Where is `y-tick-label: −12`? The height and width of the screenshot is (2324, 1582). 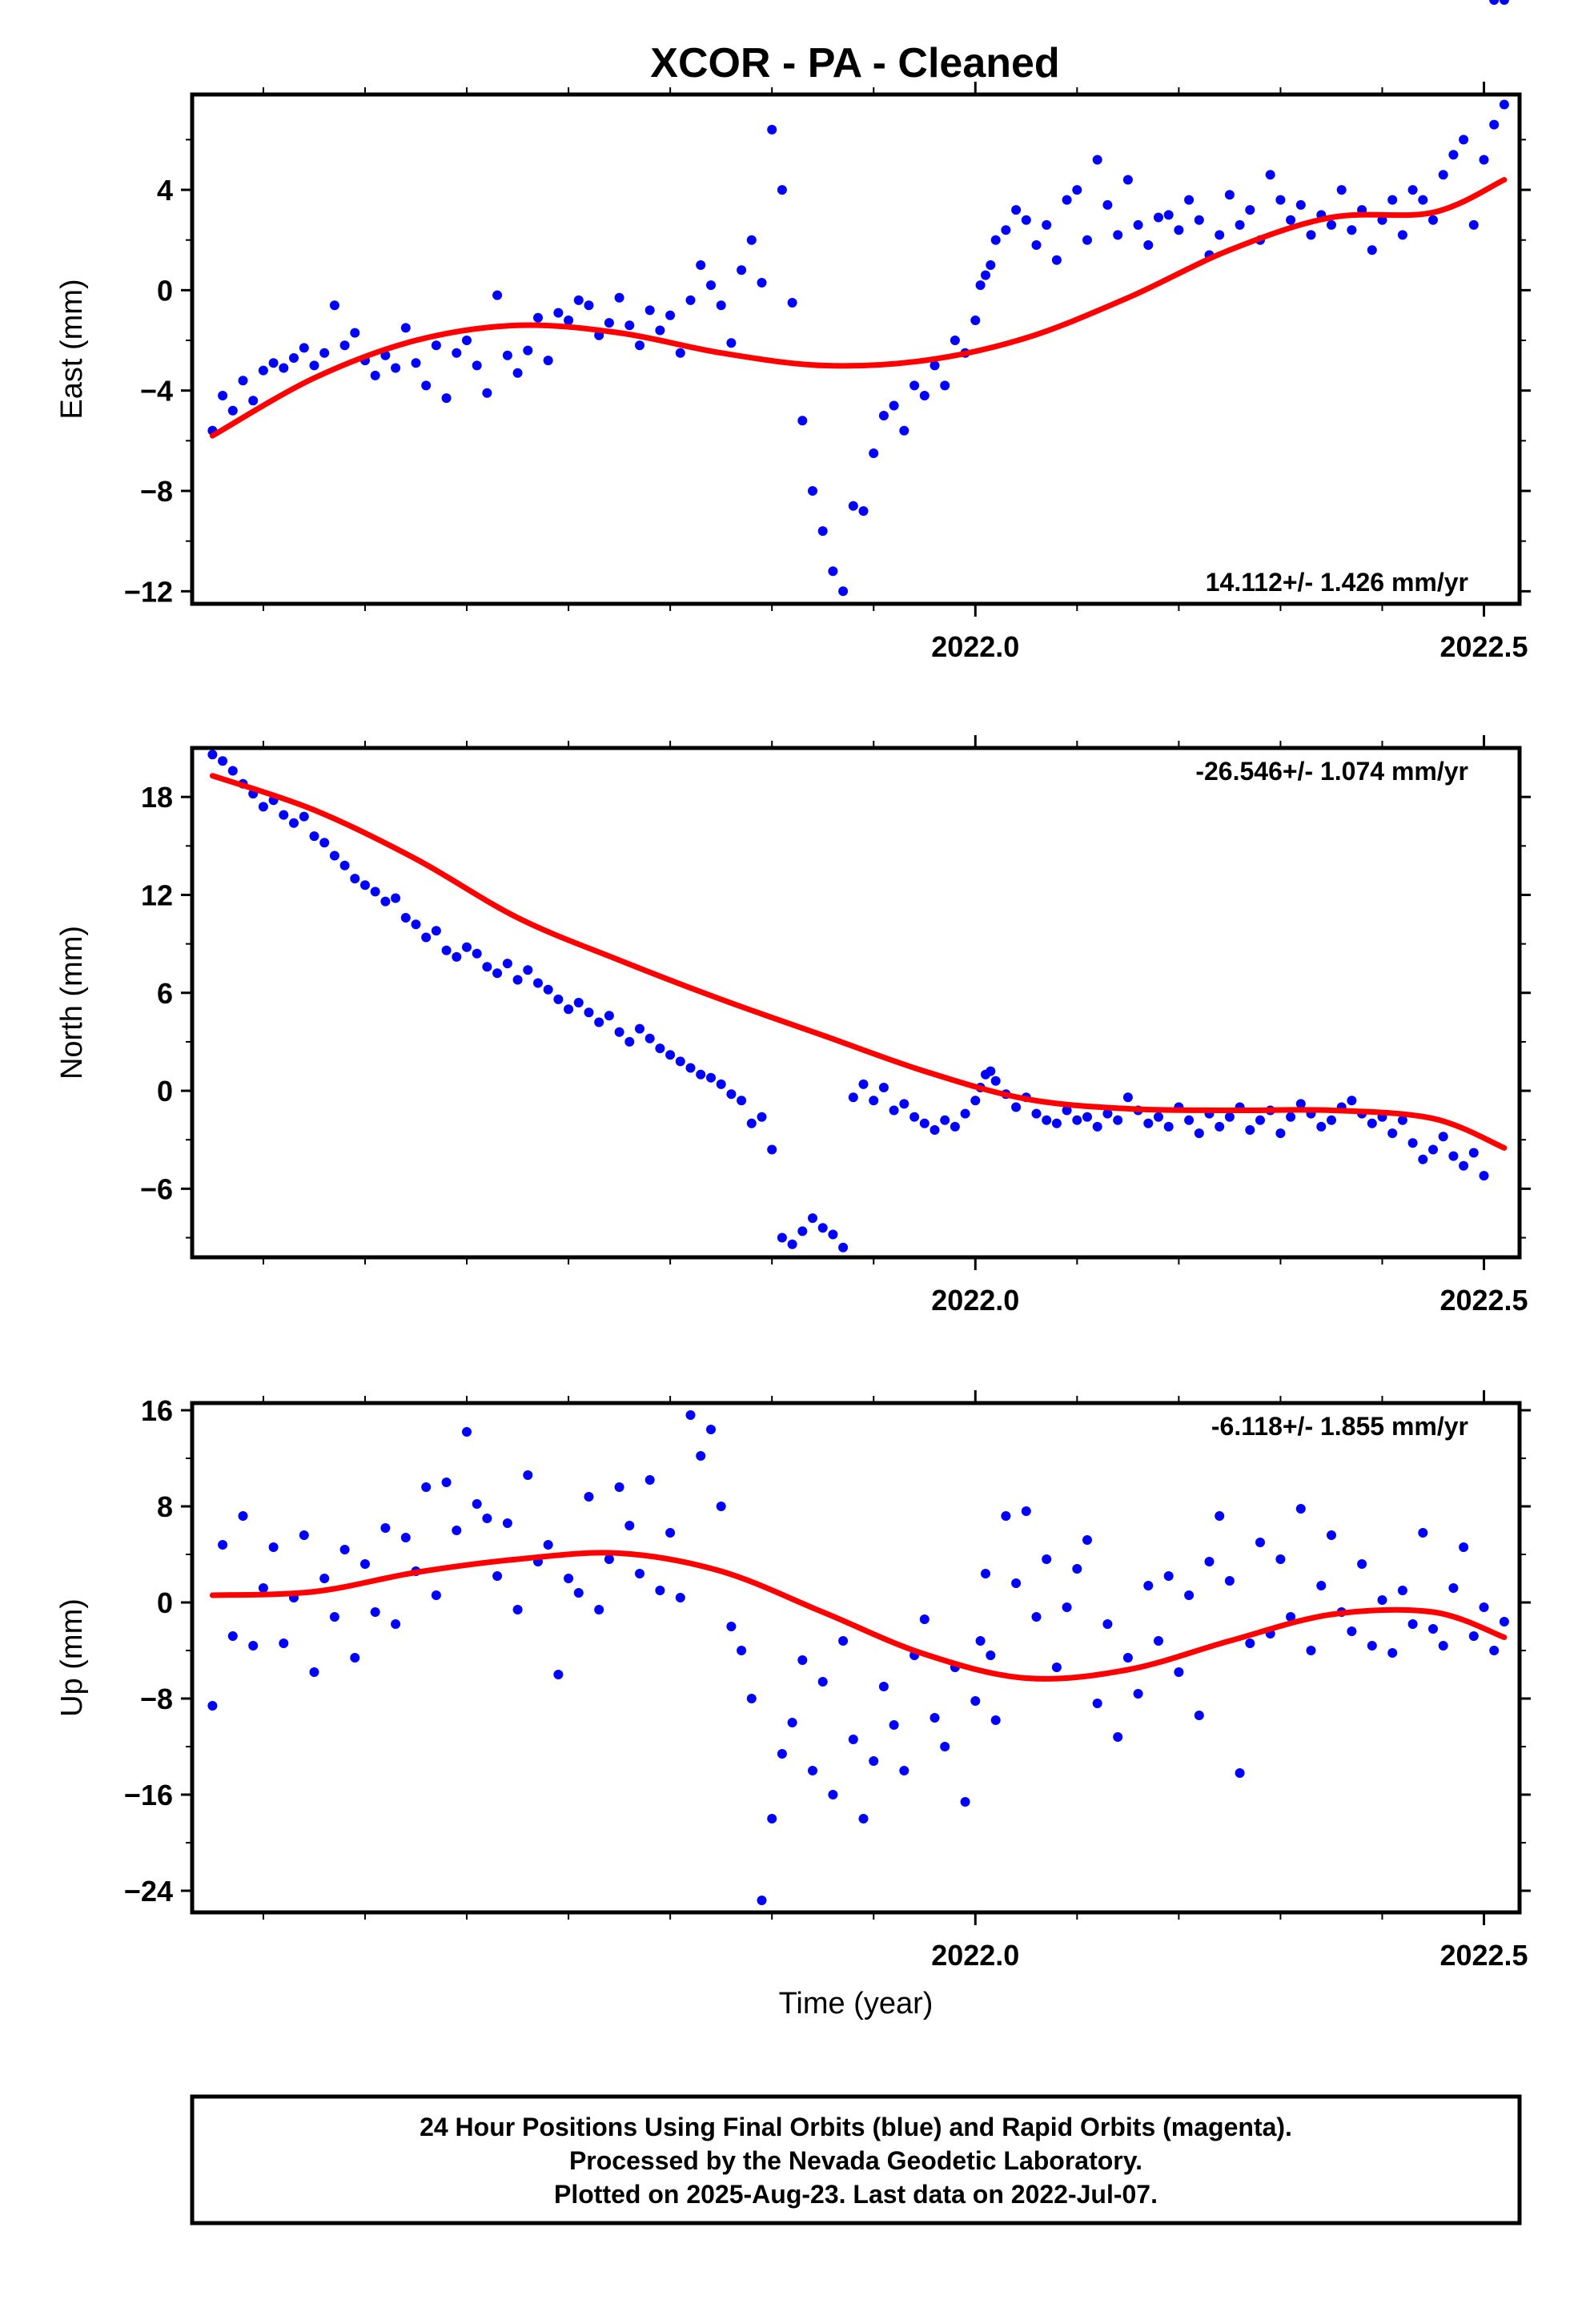
y-tick-label: −12 is located at coordinates (148, 591).